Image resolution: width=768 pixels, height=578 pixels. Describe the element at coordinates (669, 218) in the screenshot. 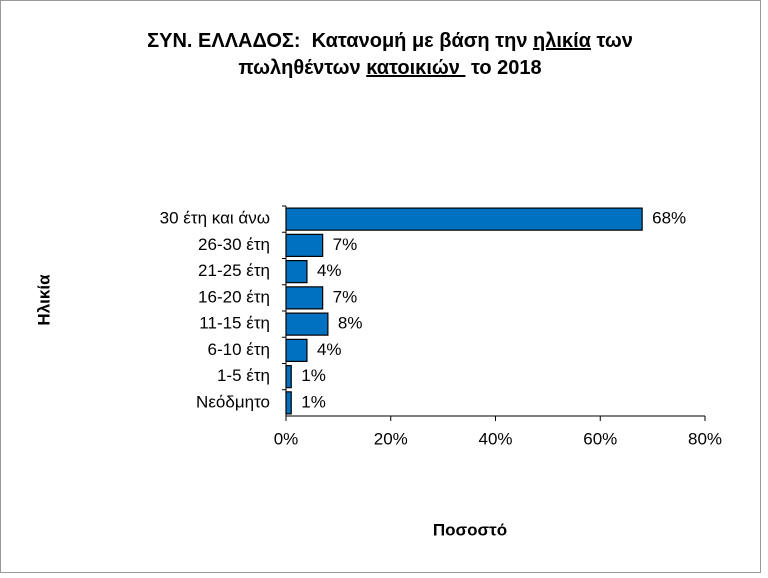

I see `data-label: 68%` at that location.